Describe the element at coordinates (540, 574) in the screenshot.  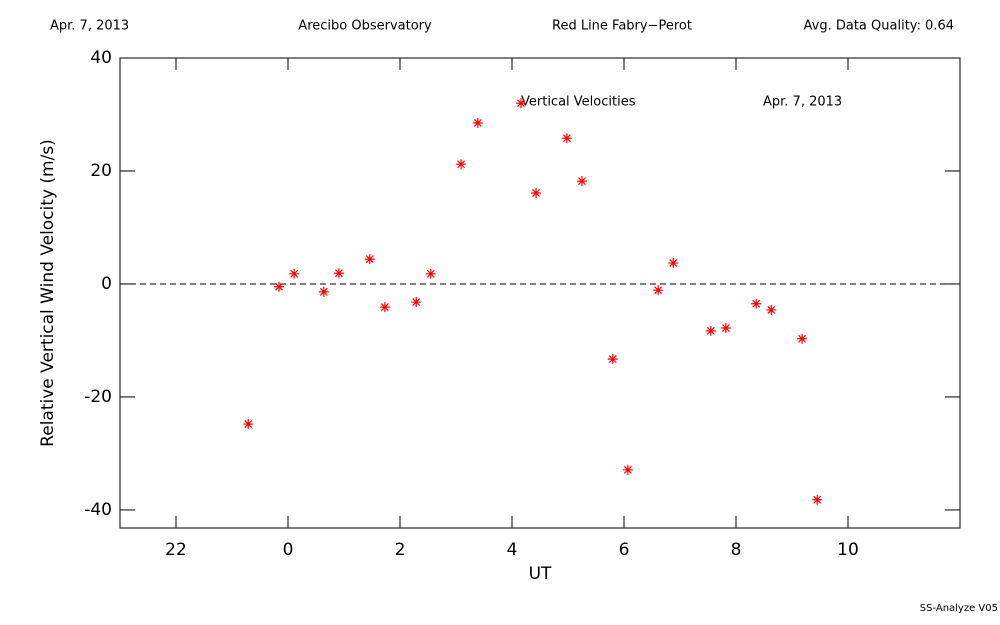
I see `x-axis-label: UT` at that location.